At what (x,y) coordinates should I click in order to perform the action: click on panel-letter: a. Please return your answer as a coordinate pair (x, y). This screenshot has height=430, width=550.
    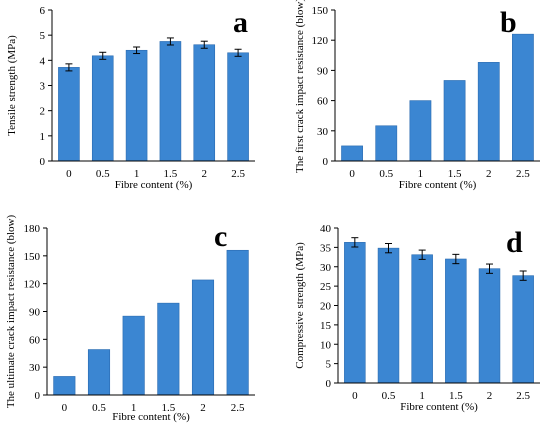
    Looking at the image, I should click on (240, 22).